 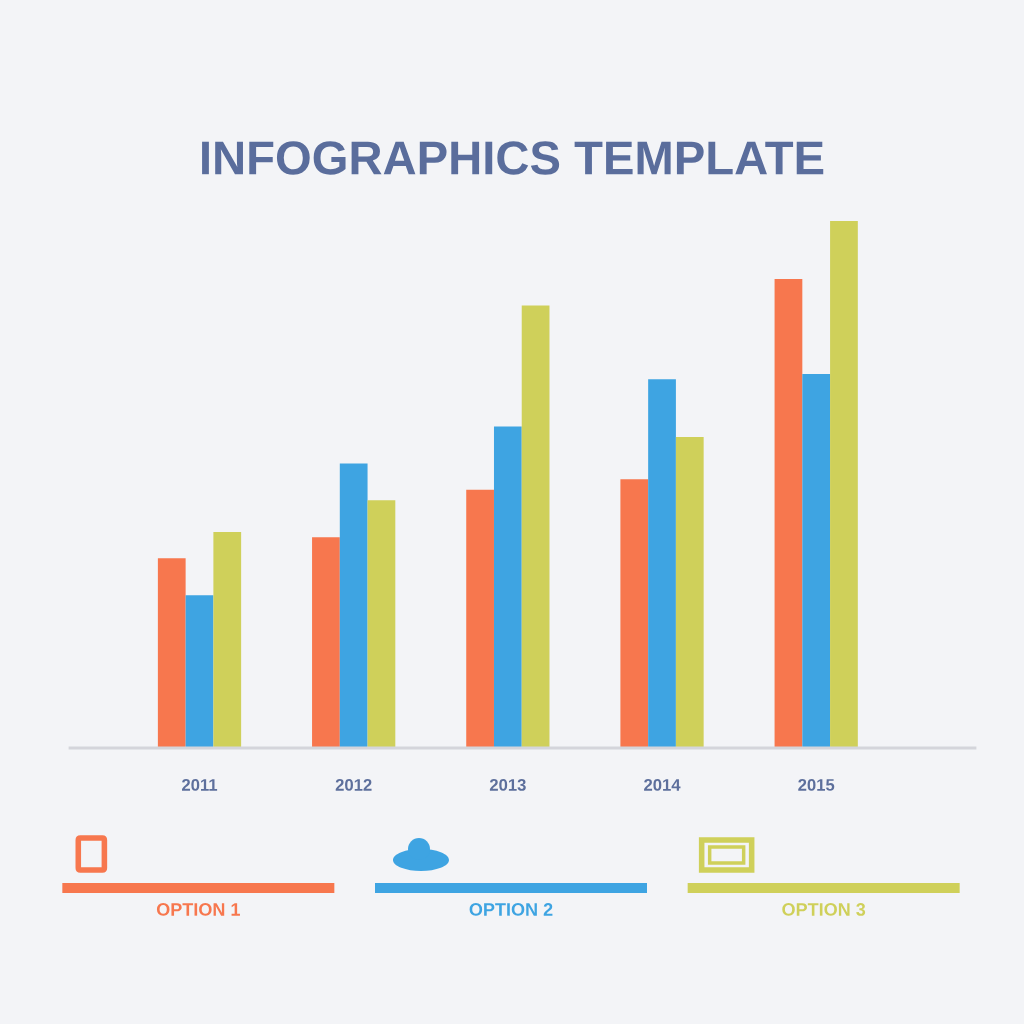 I want to click on x-tick-label: 2013, so click(x=507, y=785).